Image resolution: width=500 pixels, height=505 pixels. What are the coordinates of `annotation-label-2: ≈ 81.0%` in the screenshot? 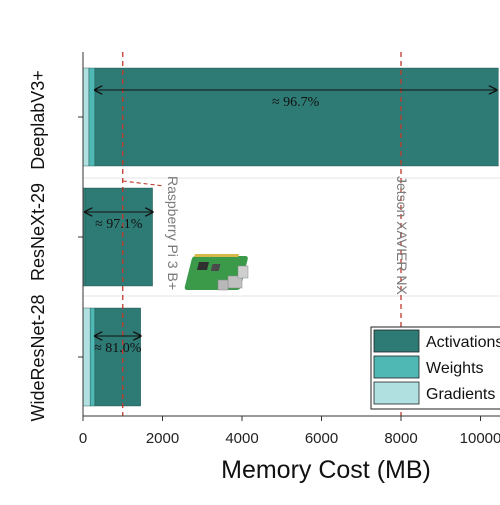 It's located at (118, 348).